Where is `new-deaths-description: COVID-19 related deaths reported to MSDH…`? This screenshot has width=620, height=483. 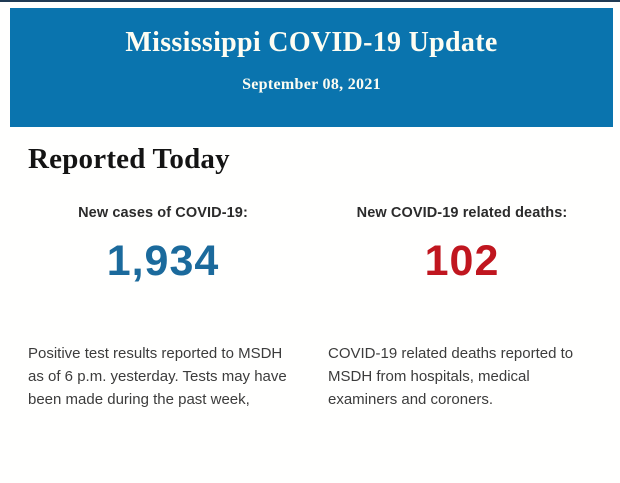
new-deaths-description: COVID-19 related deaths reported to MSDH… is located at coordinates (451, 376).